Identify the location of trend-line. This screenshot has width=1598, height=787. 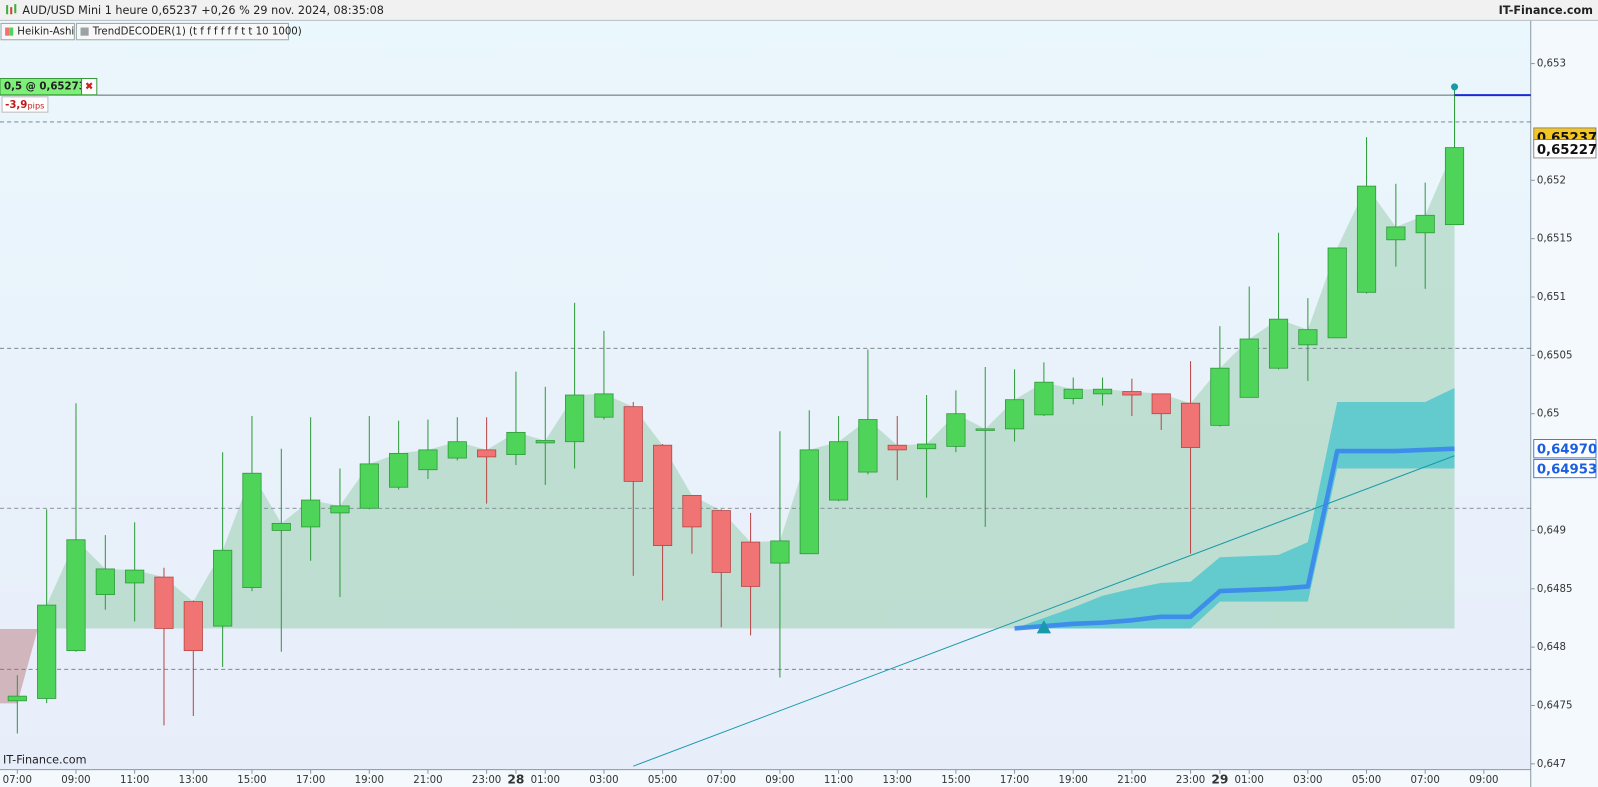
(1234, 538).